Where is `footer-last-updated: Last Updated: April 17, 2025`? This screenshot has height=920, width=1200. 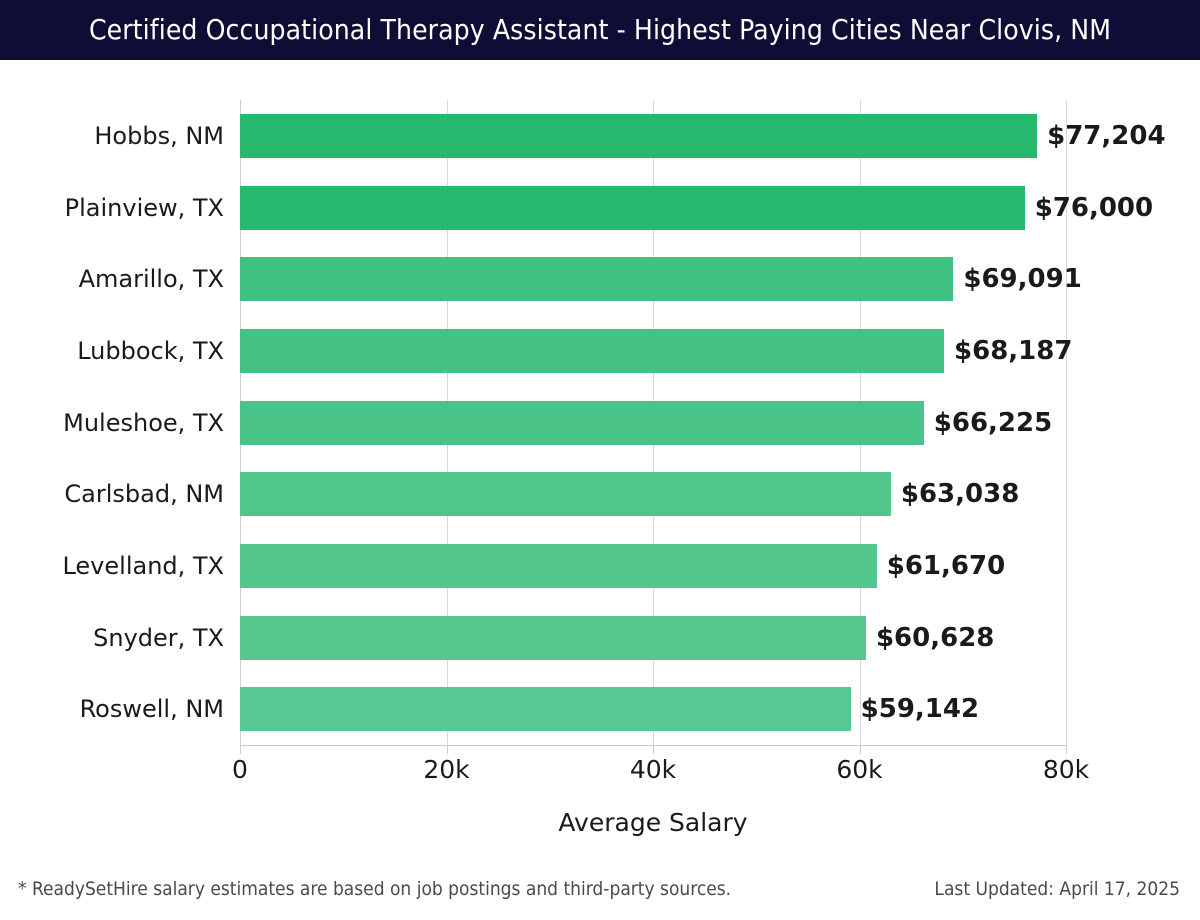 footer-last-updated: Last Updated: April 17, 2025 is located at coordinates (1057, 889).